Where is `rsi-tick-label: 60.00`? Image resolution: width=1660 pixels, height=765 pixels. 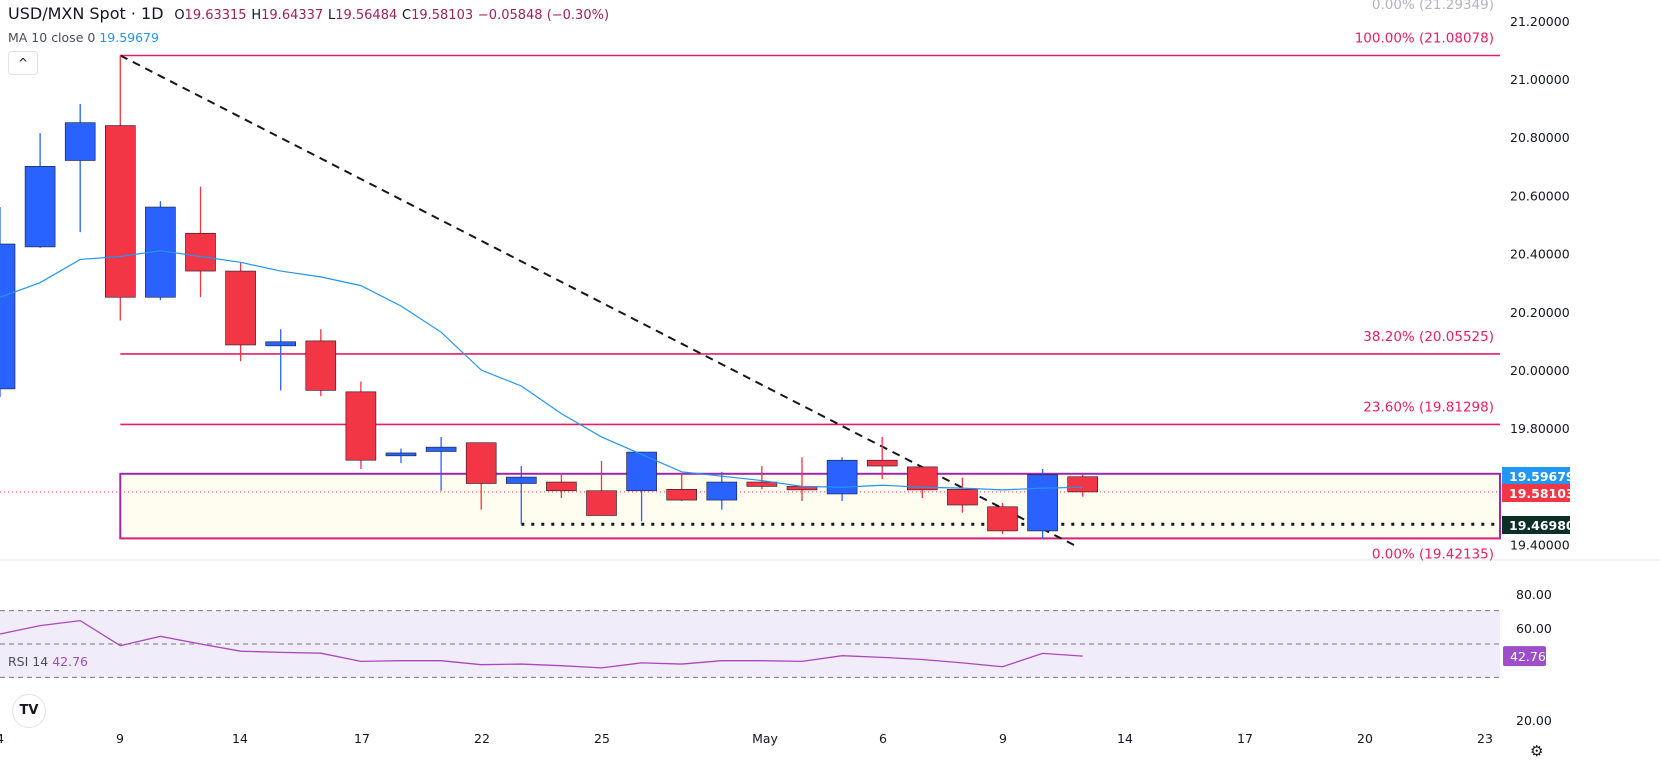
rsi-tick-label: 60.00 is located at coordinates (1534, 628).